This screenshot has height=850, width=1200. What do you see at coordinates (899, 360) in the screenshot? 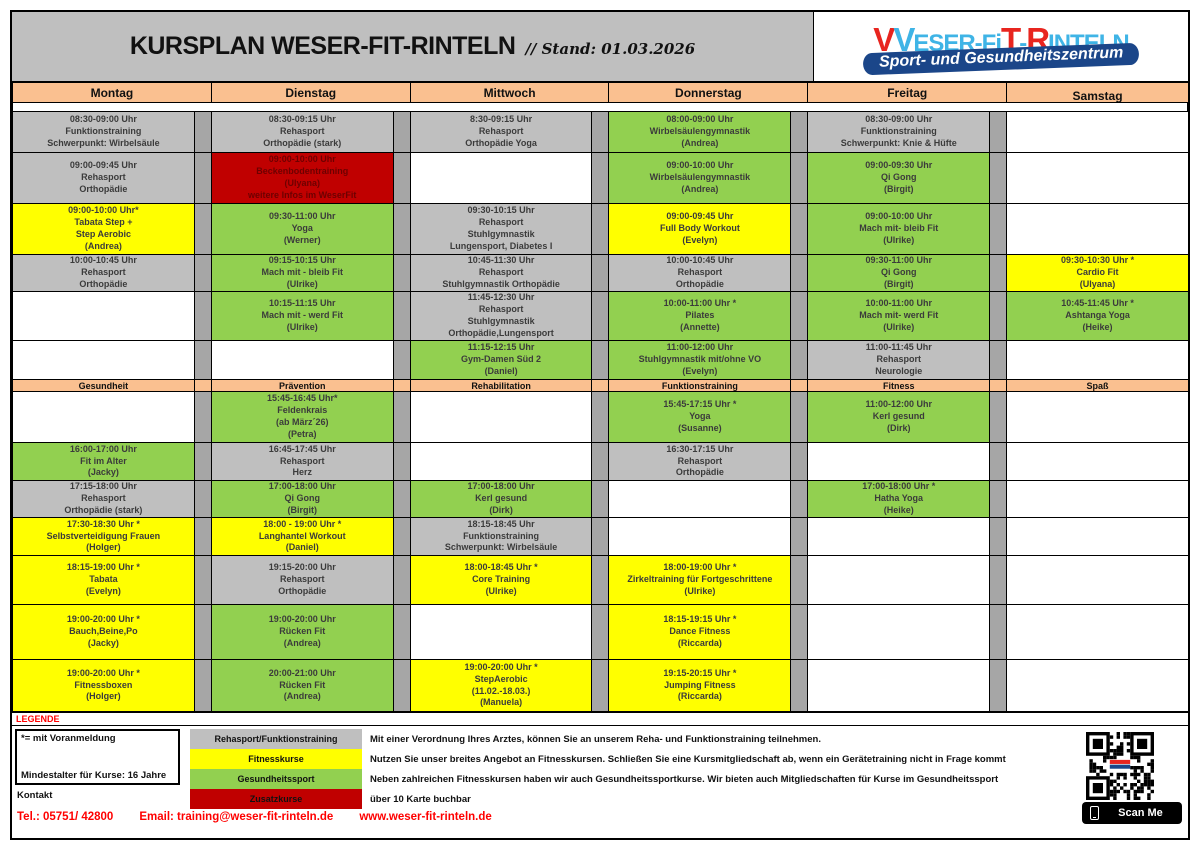
I see `course-cell: 11:00-11:45 Uhr Rehasport Neurologie` at bounding box center [899, 360].